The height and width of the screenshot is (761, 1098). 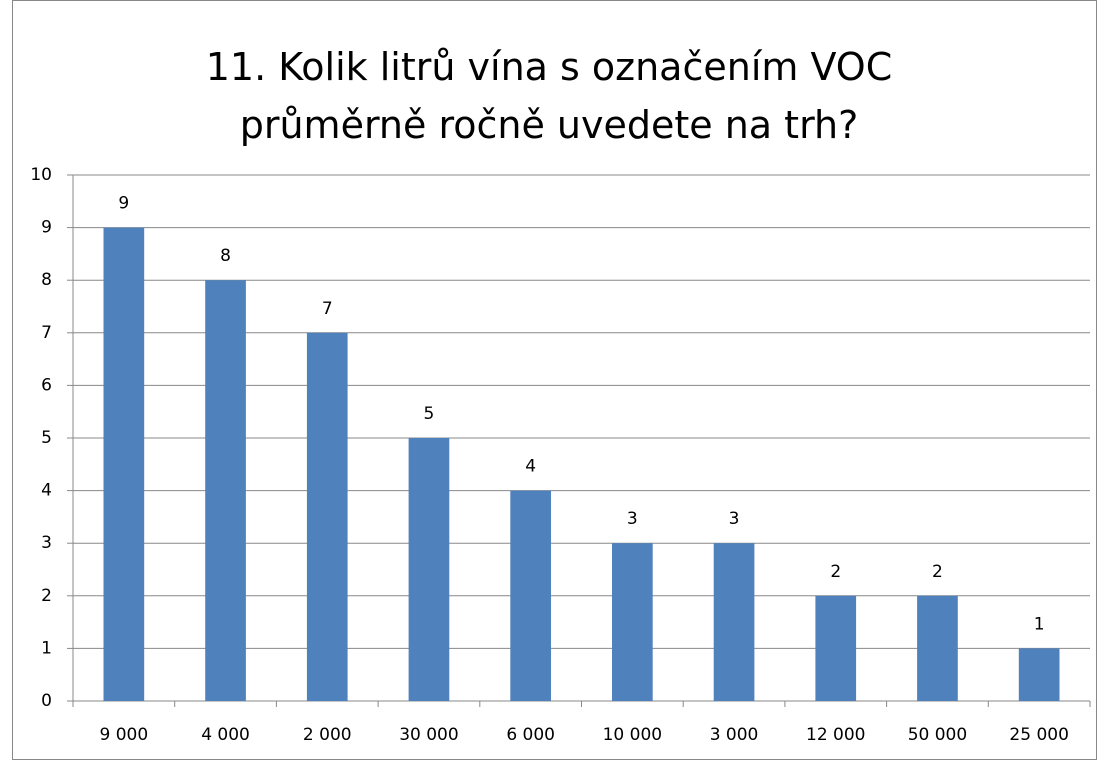 I want to click on data-label: 8, so click(x=225, y=256).